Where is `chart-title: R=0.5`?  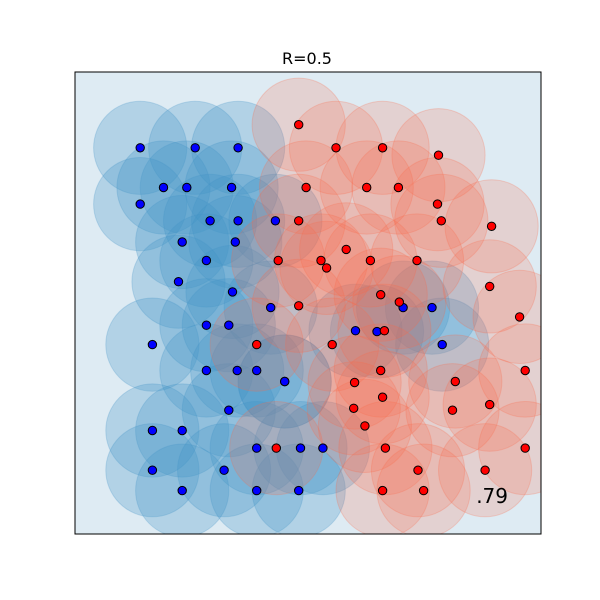
chart-title: R=0.5 is located at coordinates (307, 58).